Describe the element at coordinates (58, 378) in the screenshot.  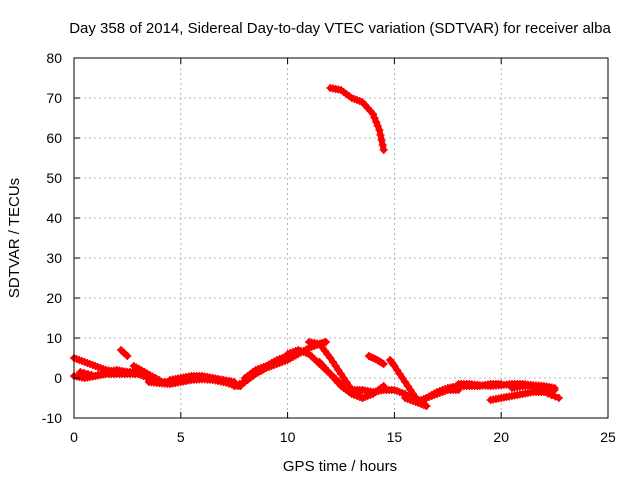
I see `y-tick-label: 0` at that location.